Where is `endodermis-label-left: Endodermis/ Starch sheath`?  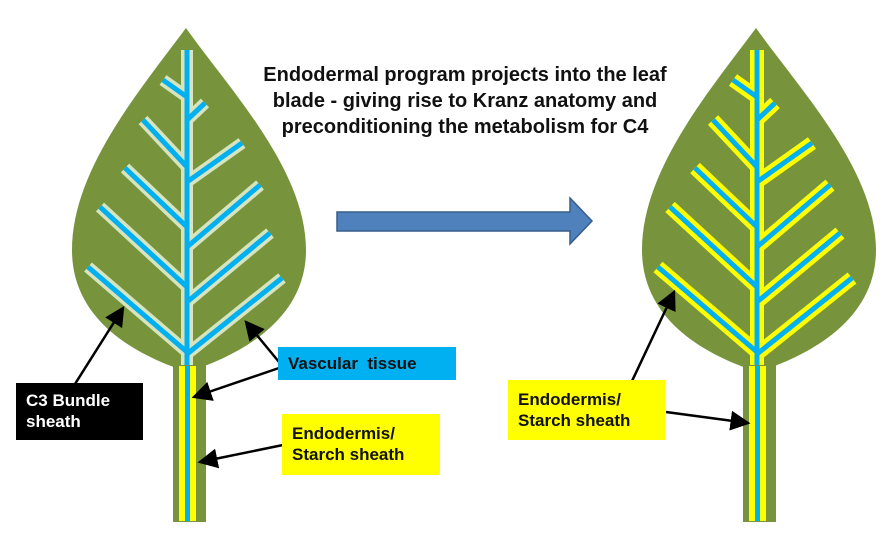
endodermis-label-left: Endodermis/ Starch sheath is located at coordinates (361, 444).